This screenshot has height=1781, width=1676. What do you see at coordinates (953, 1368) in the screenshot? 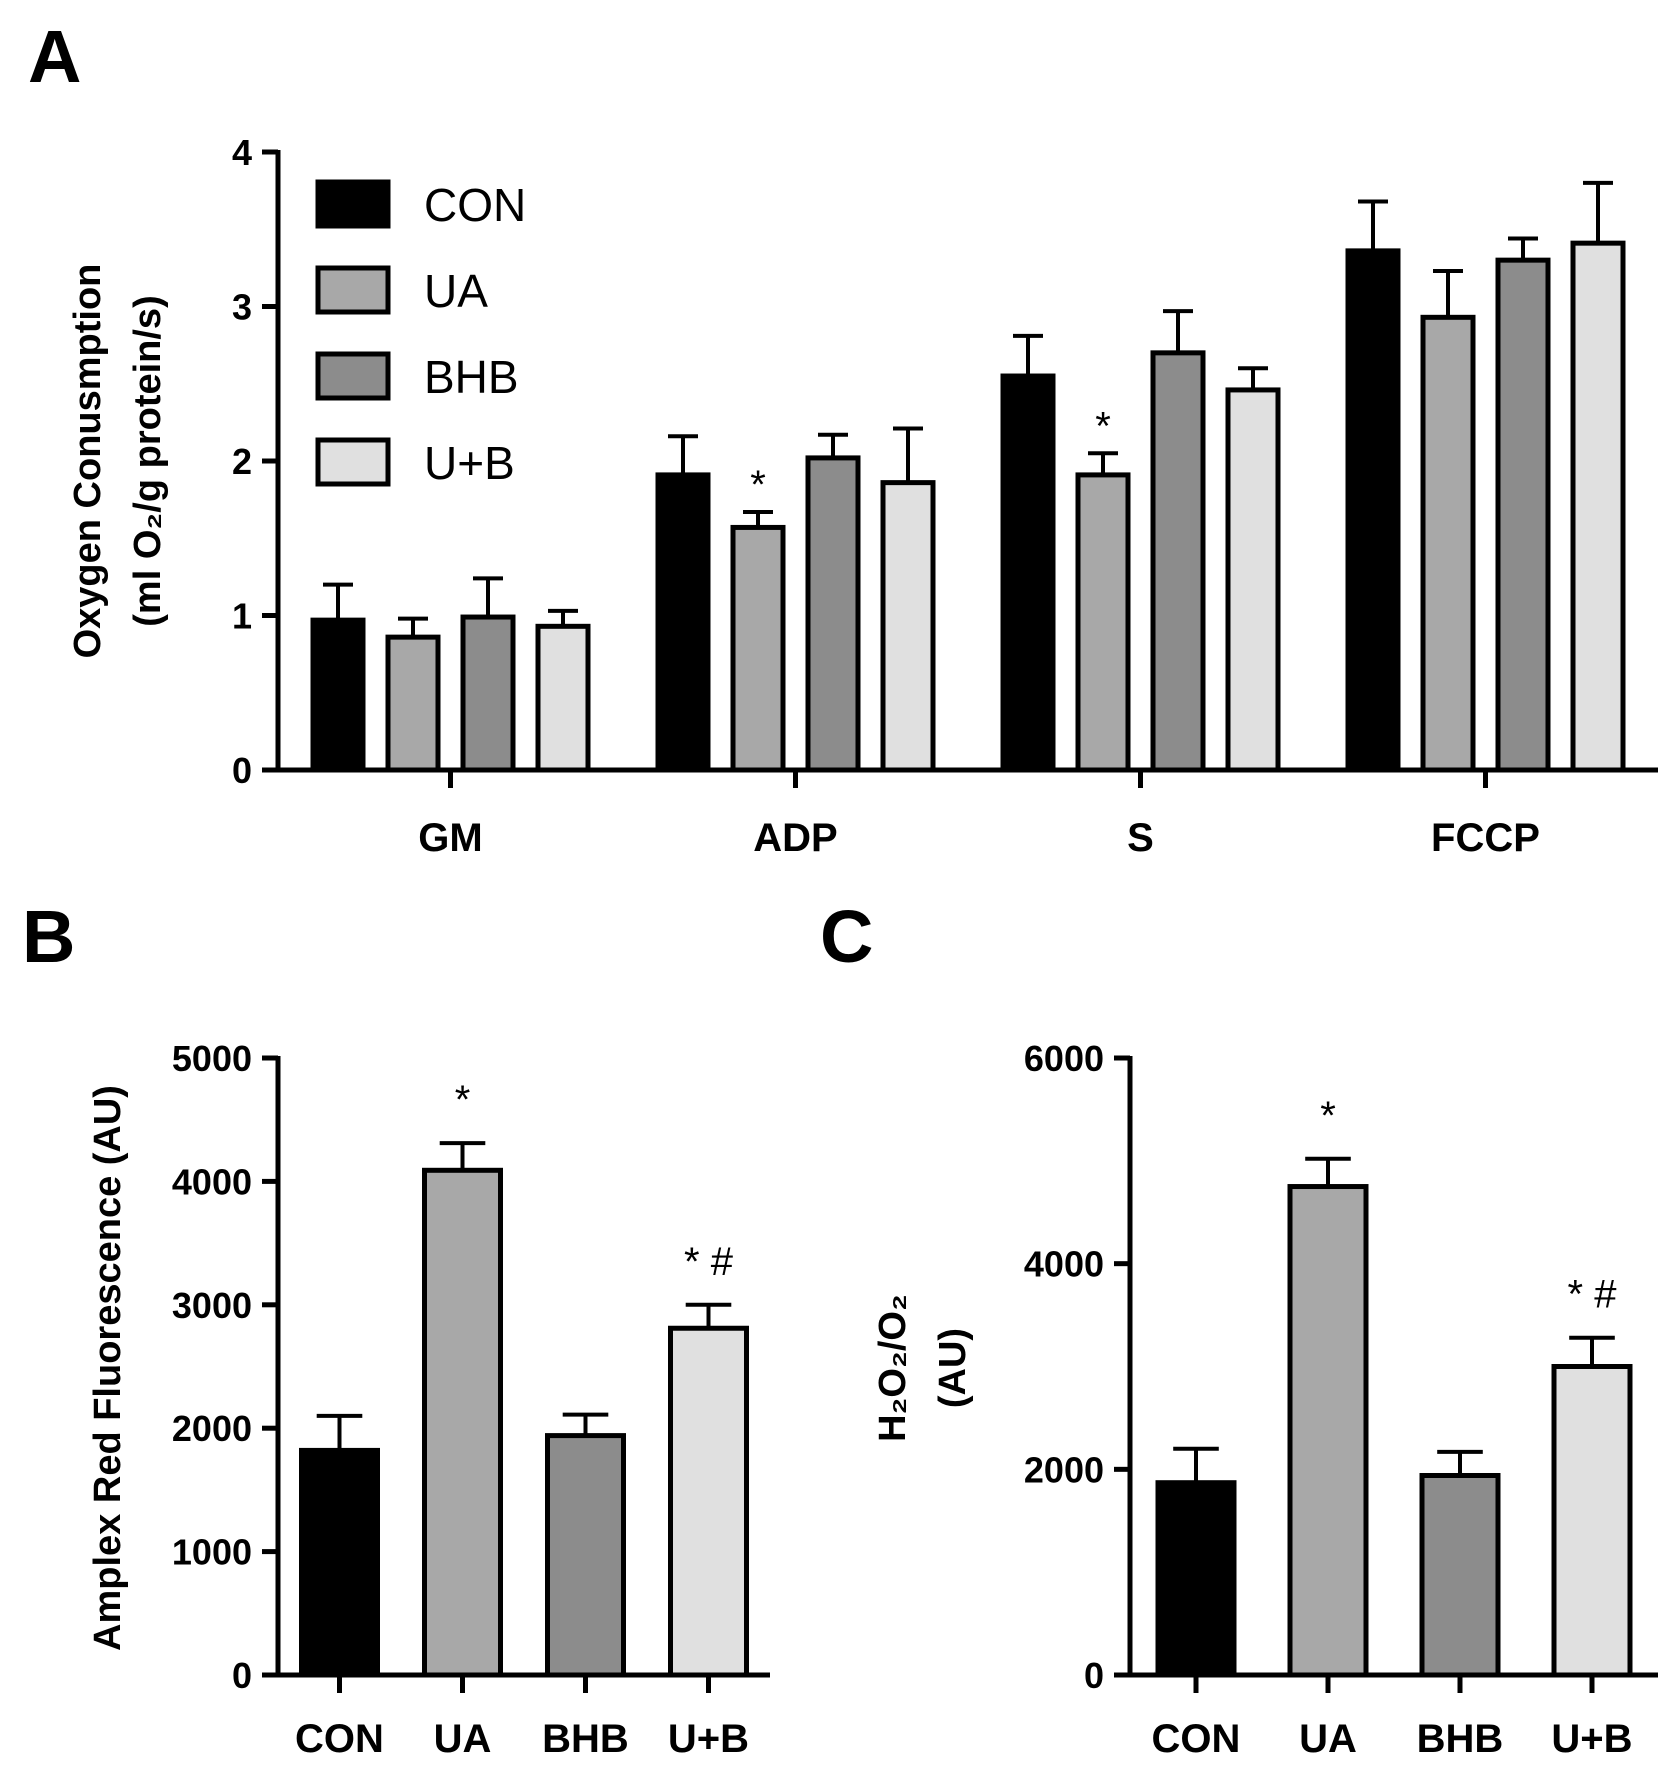
I see `y-axis-title: (AU)` at bounding box center [953, 1368].